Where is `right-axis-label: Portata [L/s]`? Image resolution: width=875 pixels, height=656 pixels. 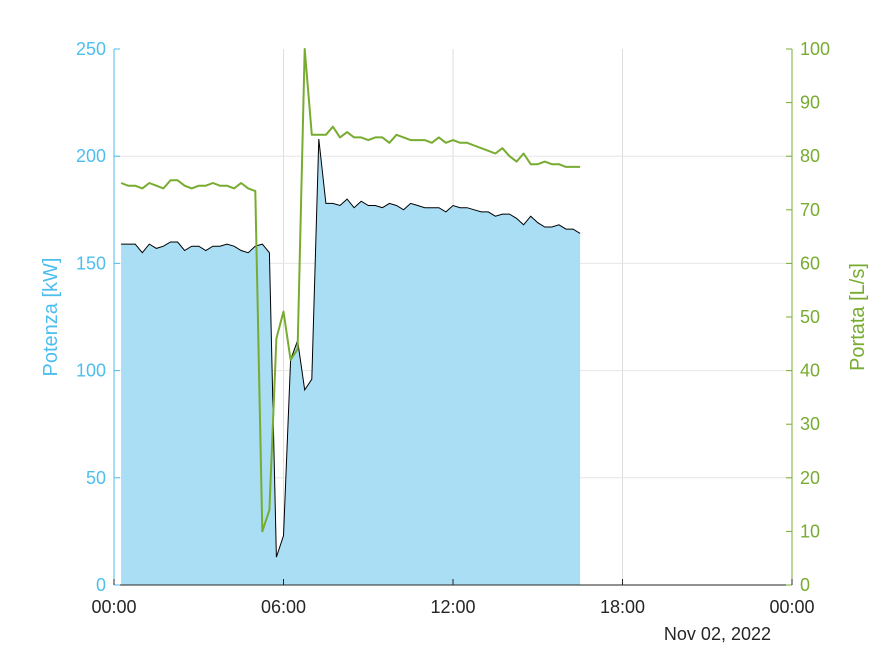 right-axis-label: Portata [L/s] is located at coordinates (858, 317).